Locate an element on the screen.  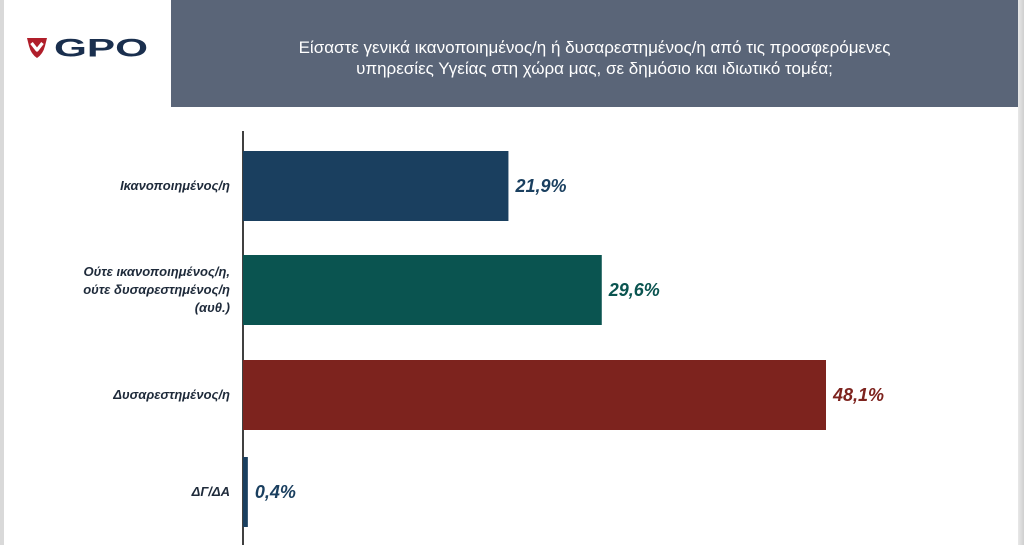
value-label-1: 29,6% is located at coordinates (634, 290).